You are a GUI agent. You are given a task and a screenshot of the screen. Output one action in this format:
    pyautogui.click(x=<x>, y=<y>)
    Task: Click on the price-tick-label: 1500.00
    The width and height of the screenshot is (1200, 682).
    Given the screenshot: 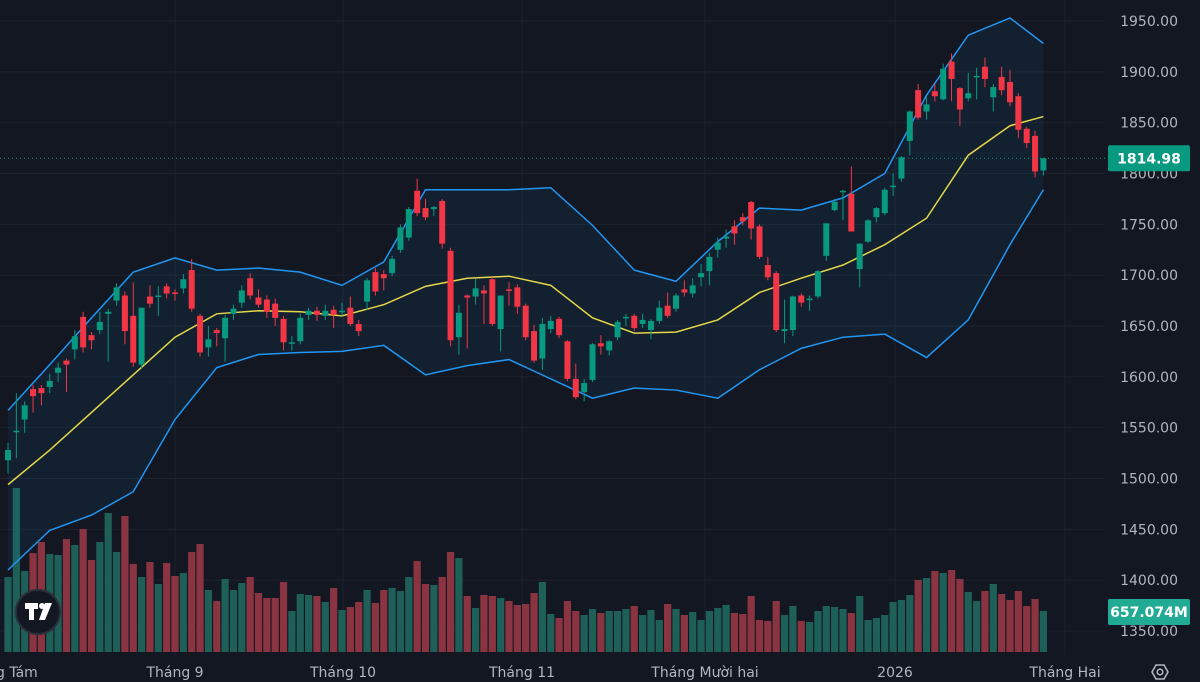 What is the action you would take?
    pyautogui.click(x=1149, y=480)
    